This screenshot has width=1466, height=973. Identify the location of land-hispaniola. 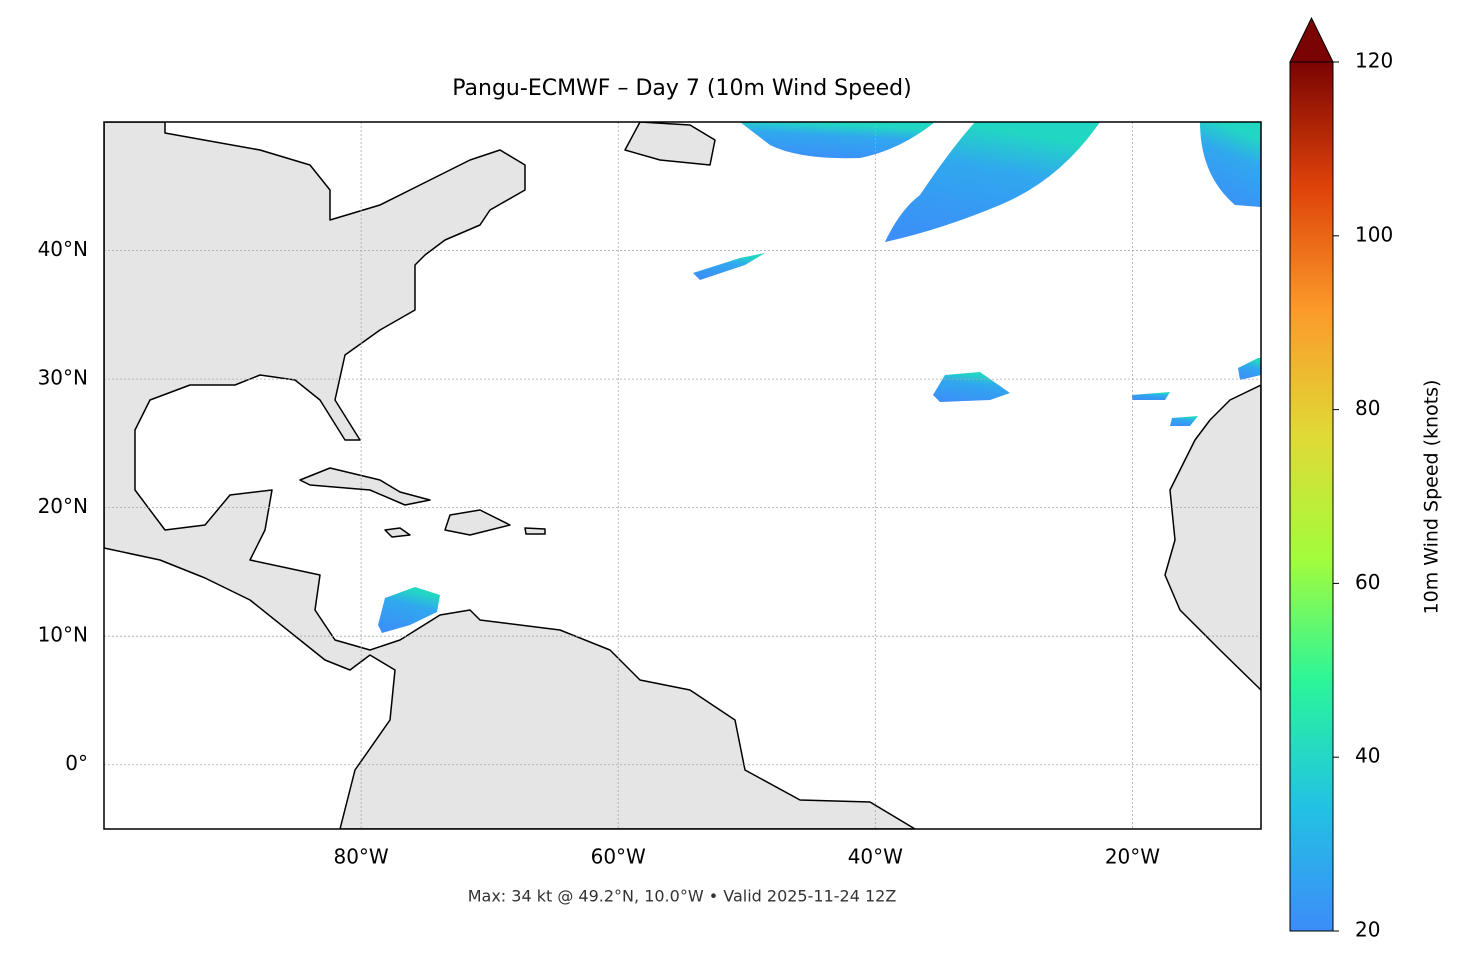
(477, 522).